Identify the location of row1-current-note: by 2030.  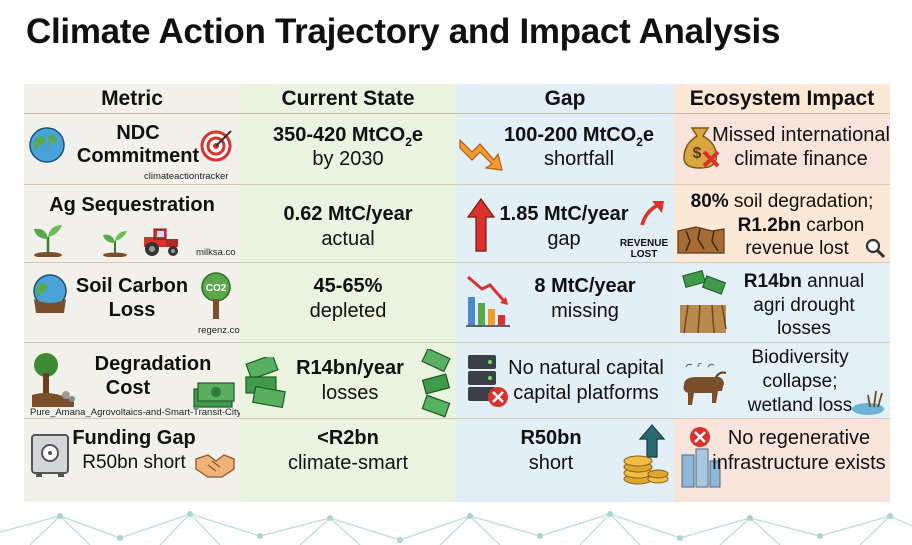
(348, 159).